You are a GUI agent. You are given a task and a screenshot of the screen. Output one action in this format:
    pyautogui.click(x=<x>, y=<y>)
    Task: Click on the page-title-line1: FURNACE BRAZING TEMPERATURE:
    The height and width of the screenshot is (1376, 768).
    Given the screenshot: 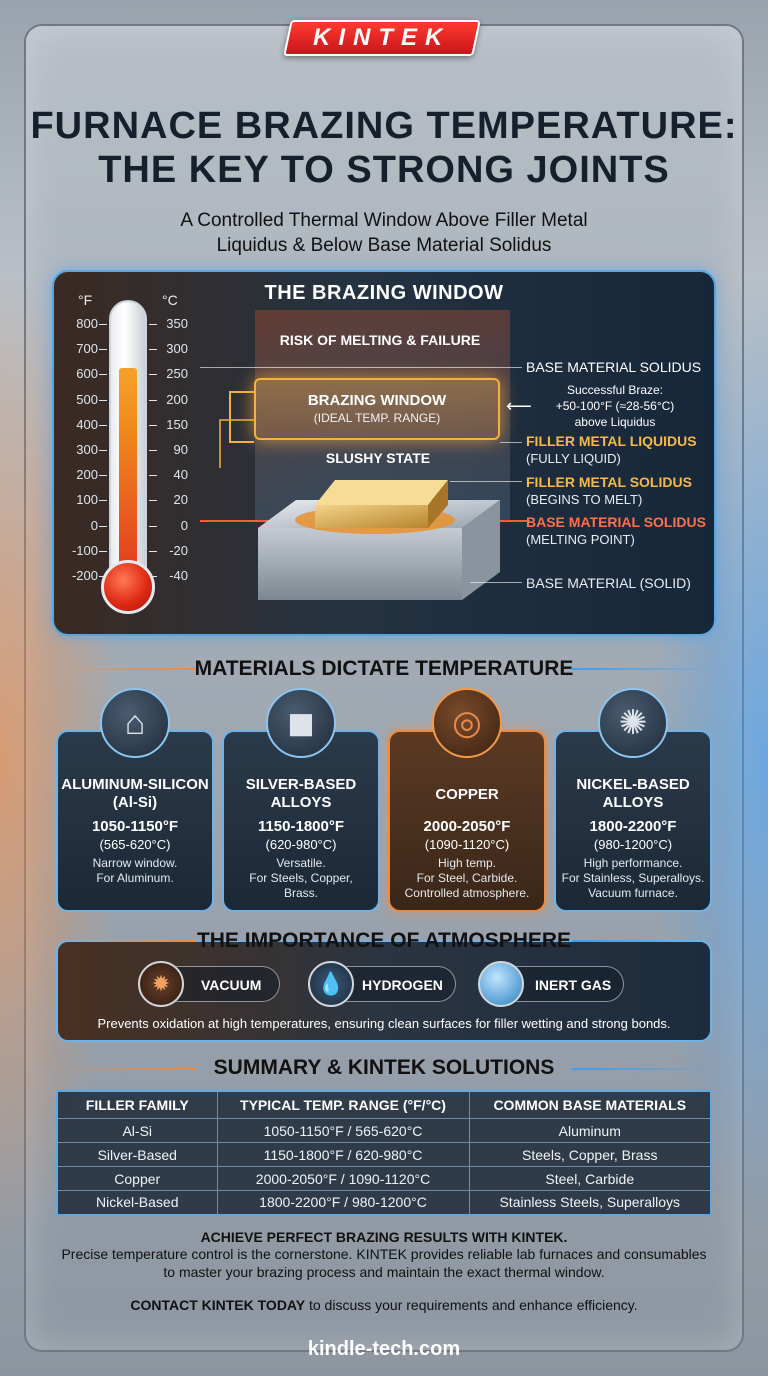 What is the action you would take?
    pyautogui.click(x=384, y=126)
    